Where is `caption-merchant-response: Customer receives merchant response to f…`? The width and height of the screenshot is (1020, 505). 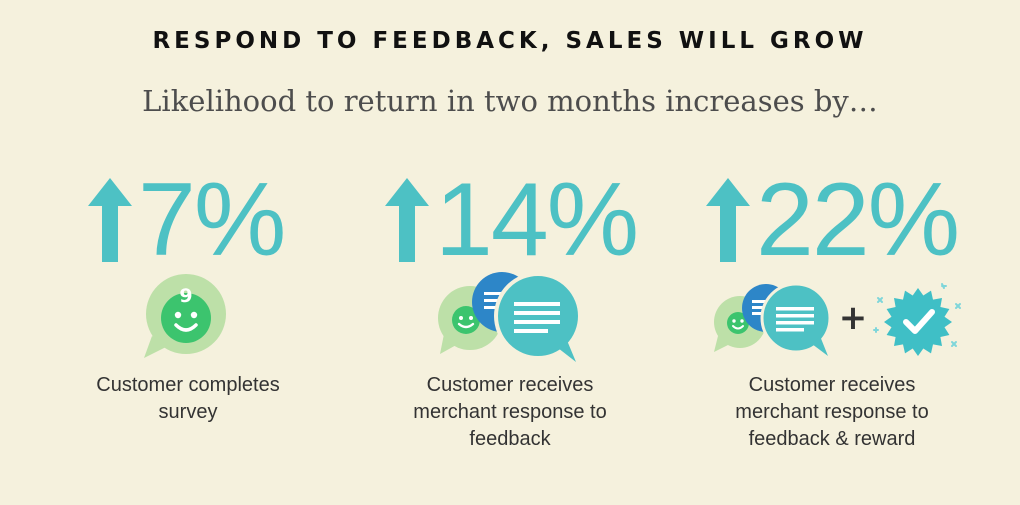 caption-merchant-response: Customer receives merchant response to f… is located at coordinates (510, 412).